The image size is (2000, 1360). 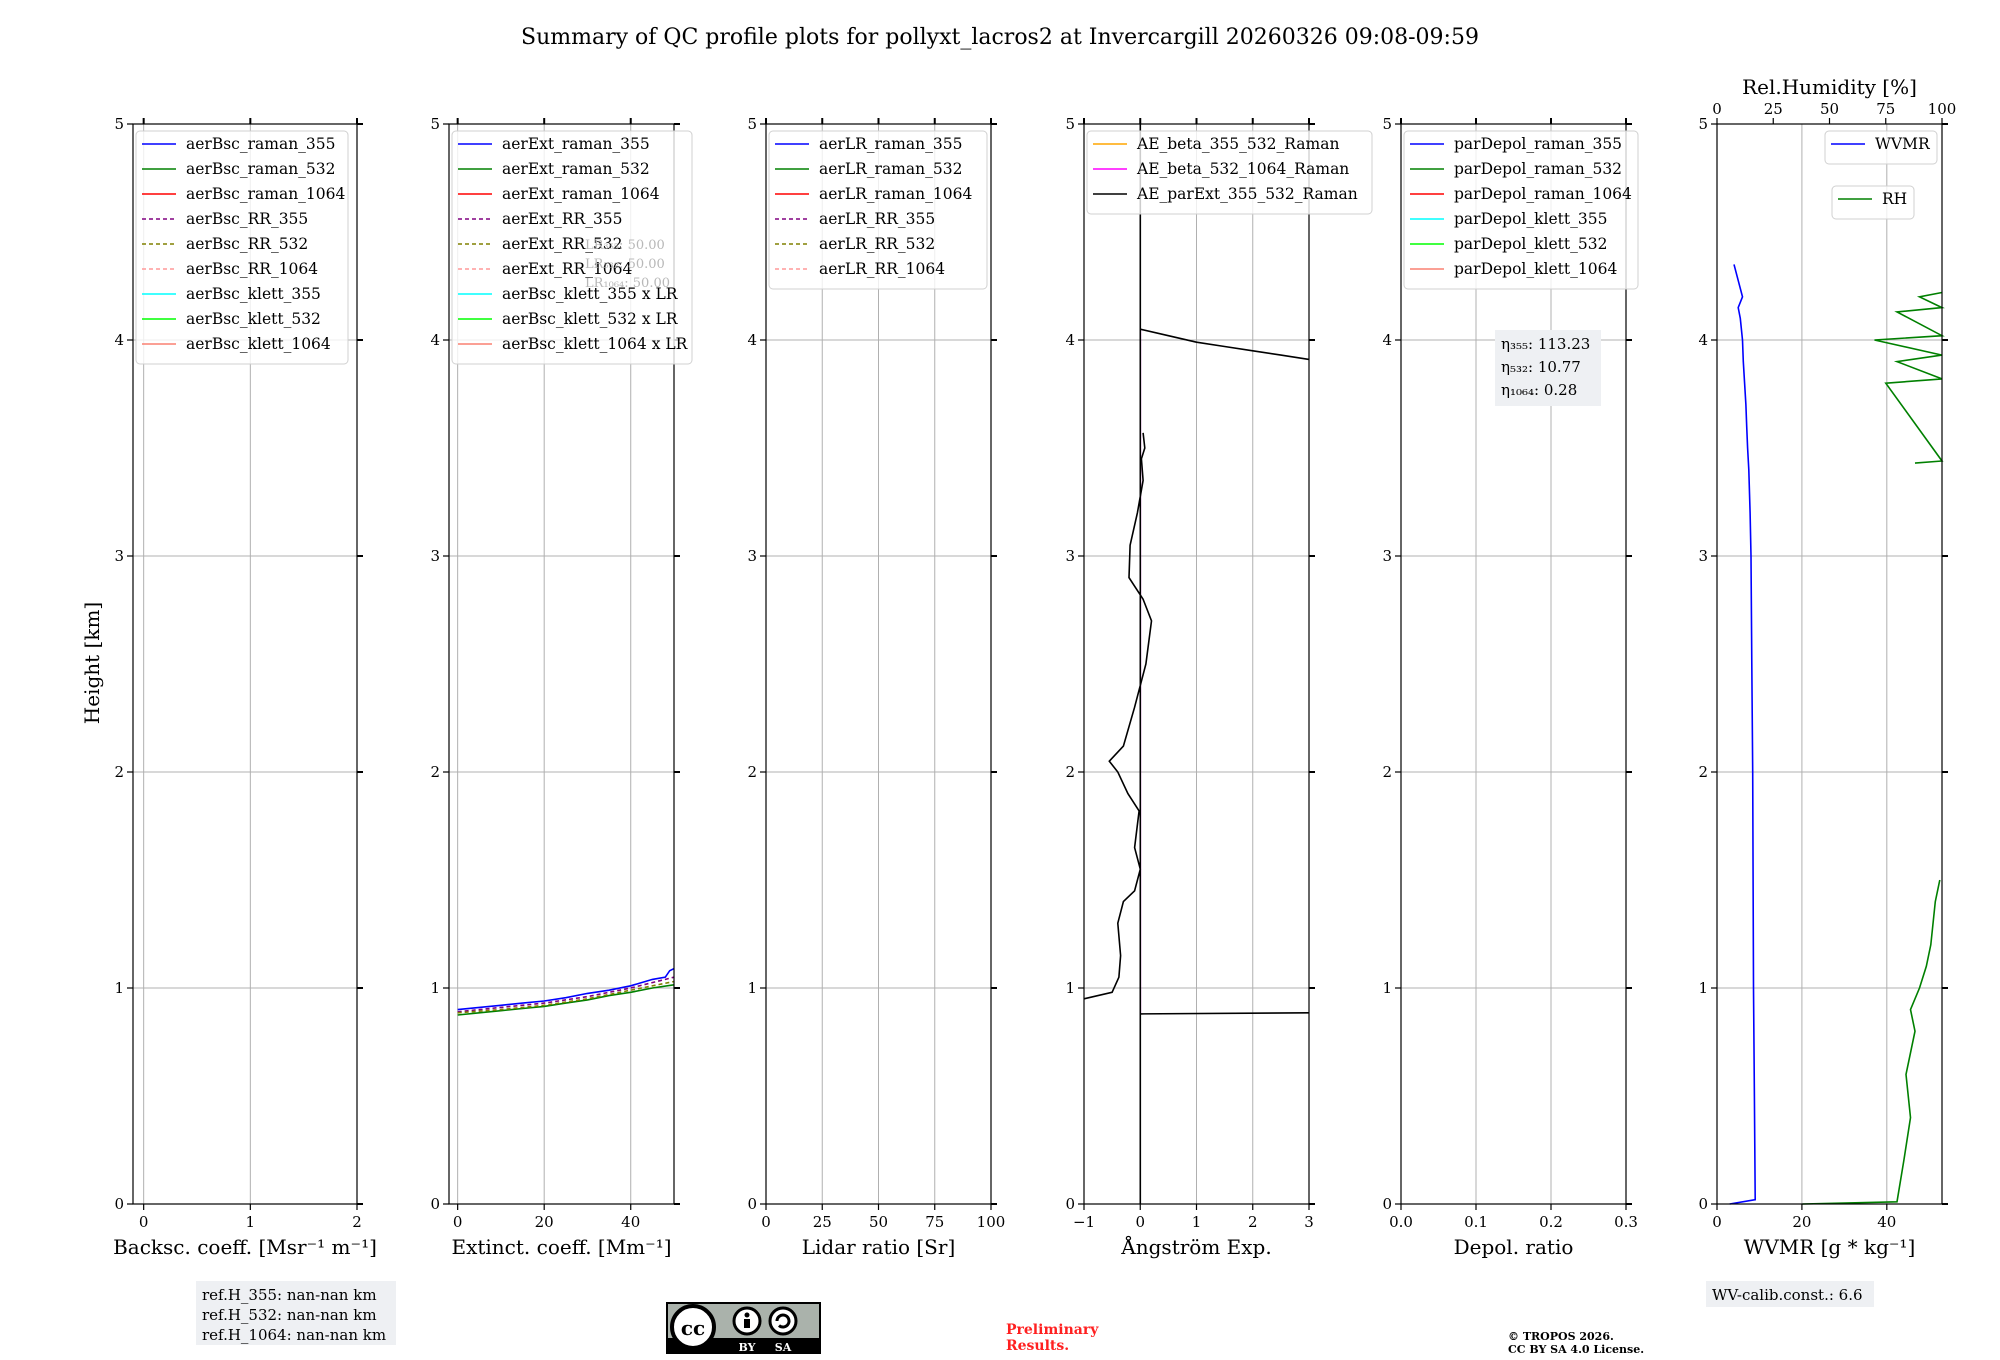 I want to click on x-tick-label: 3, so click(x=1309, y=1222).